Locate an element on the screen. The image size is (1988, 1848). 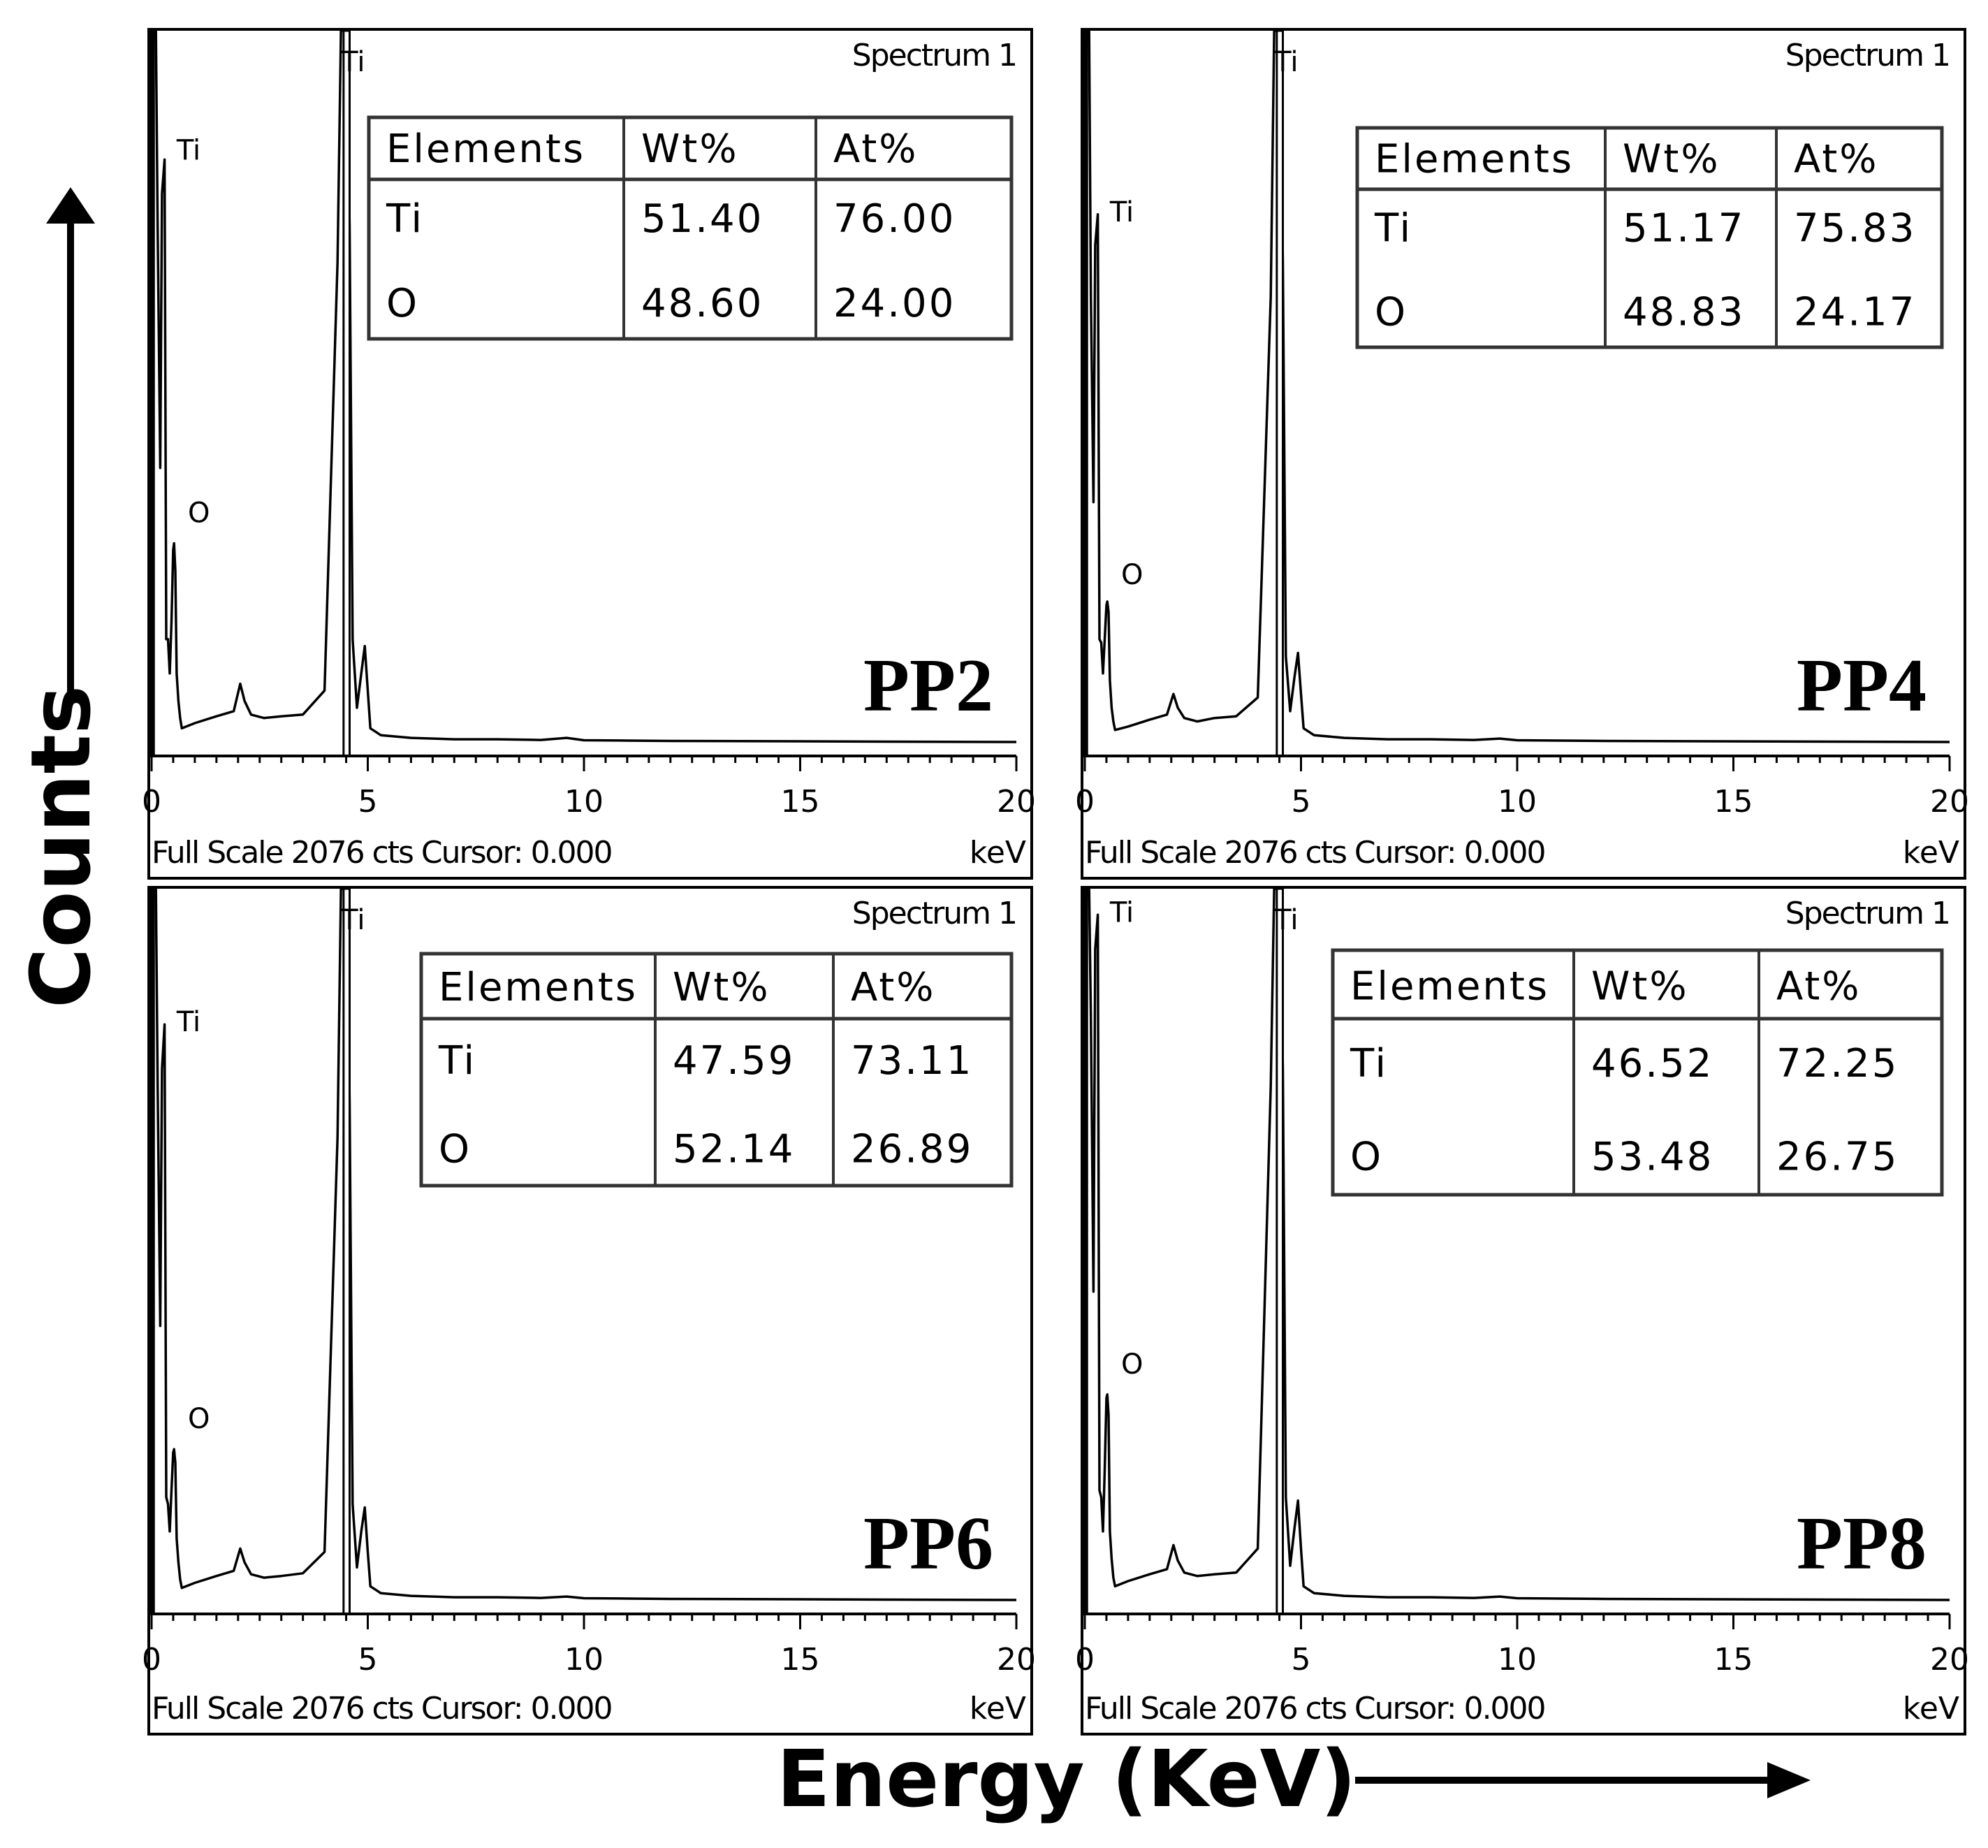
composition-table: Elements Wt% At% Ti 46.52 72.25 O 53.48 26.75 is located at coordinates (1637, 1072).